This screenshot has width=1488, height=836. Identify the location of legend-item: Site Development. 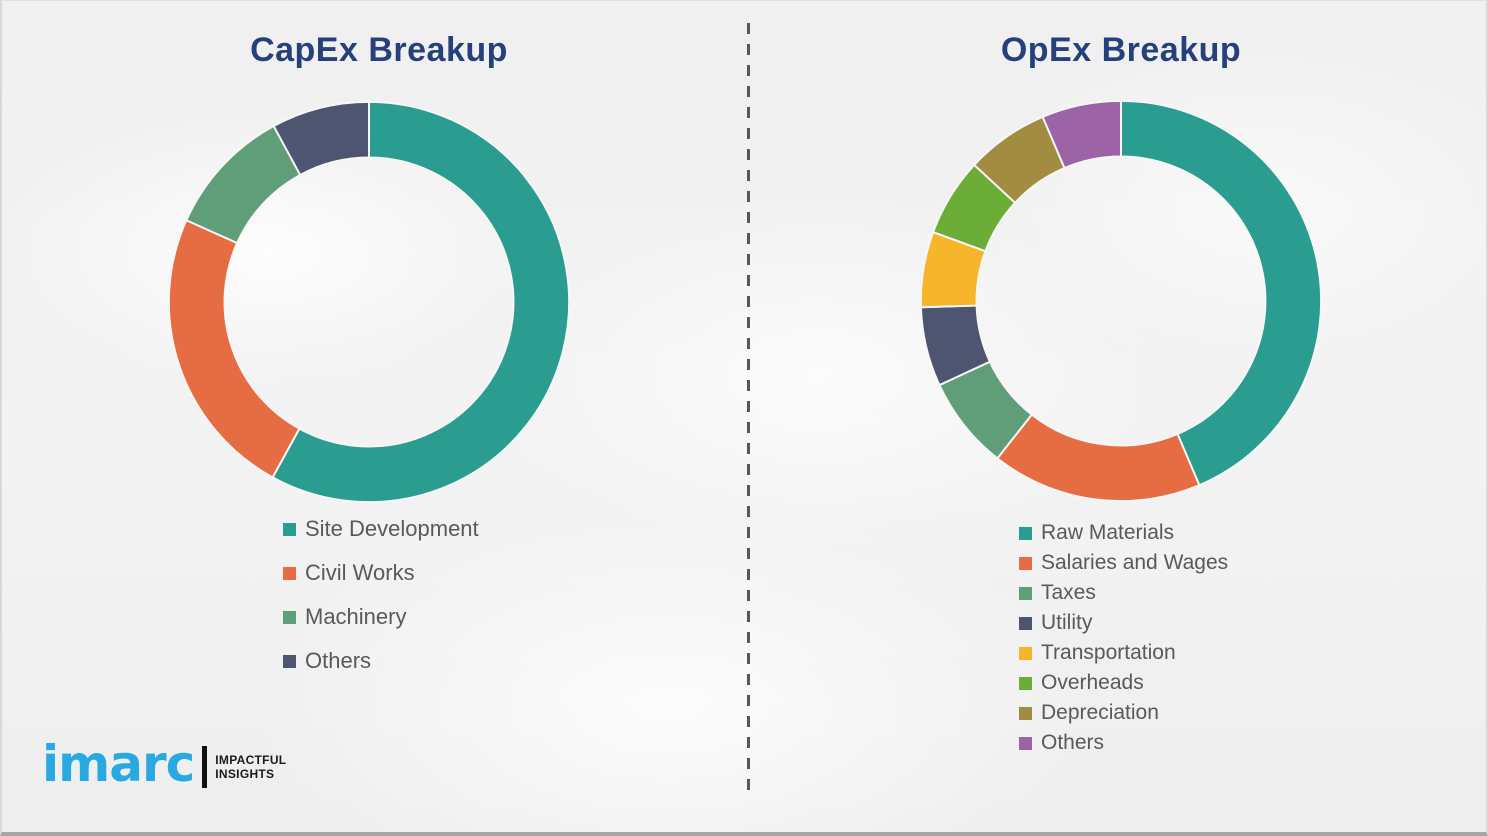
(381, 529).